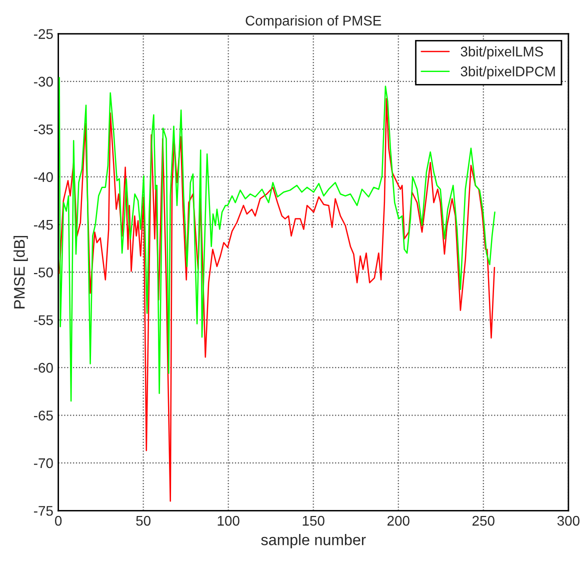  Describe the element at coordinates (229, 521) in the screenshot. I see `x-tick-label: 100` at that location.